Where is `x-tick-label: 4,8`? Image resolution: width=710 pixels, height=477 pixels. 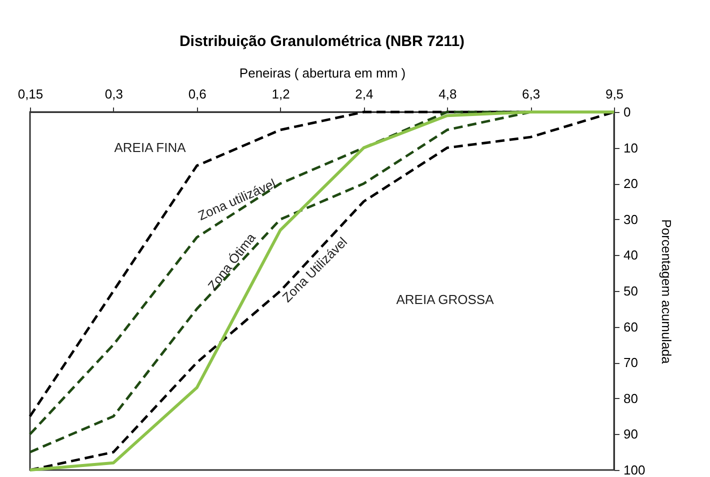 x-tick-label: 4,8 is located at coordinates (447, 94).